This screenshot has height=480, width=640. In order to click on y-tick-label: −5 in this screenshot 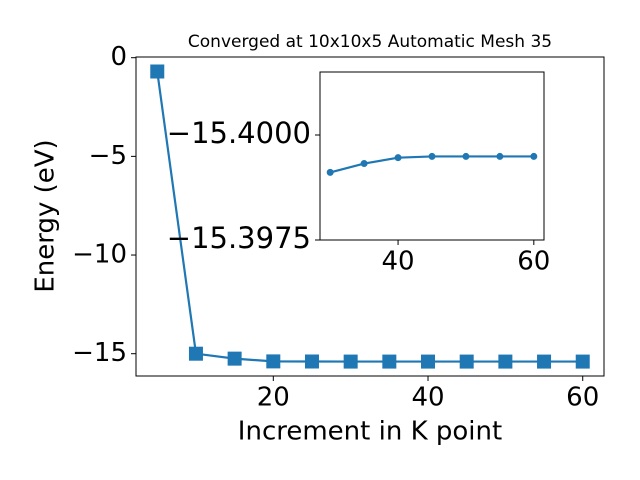, I will do `click(108, 156)`.